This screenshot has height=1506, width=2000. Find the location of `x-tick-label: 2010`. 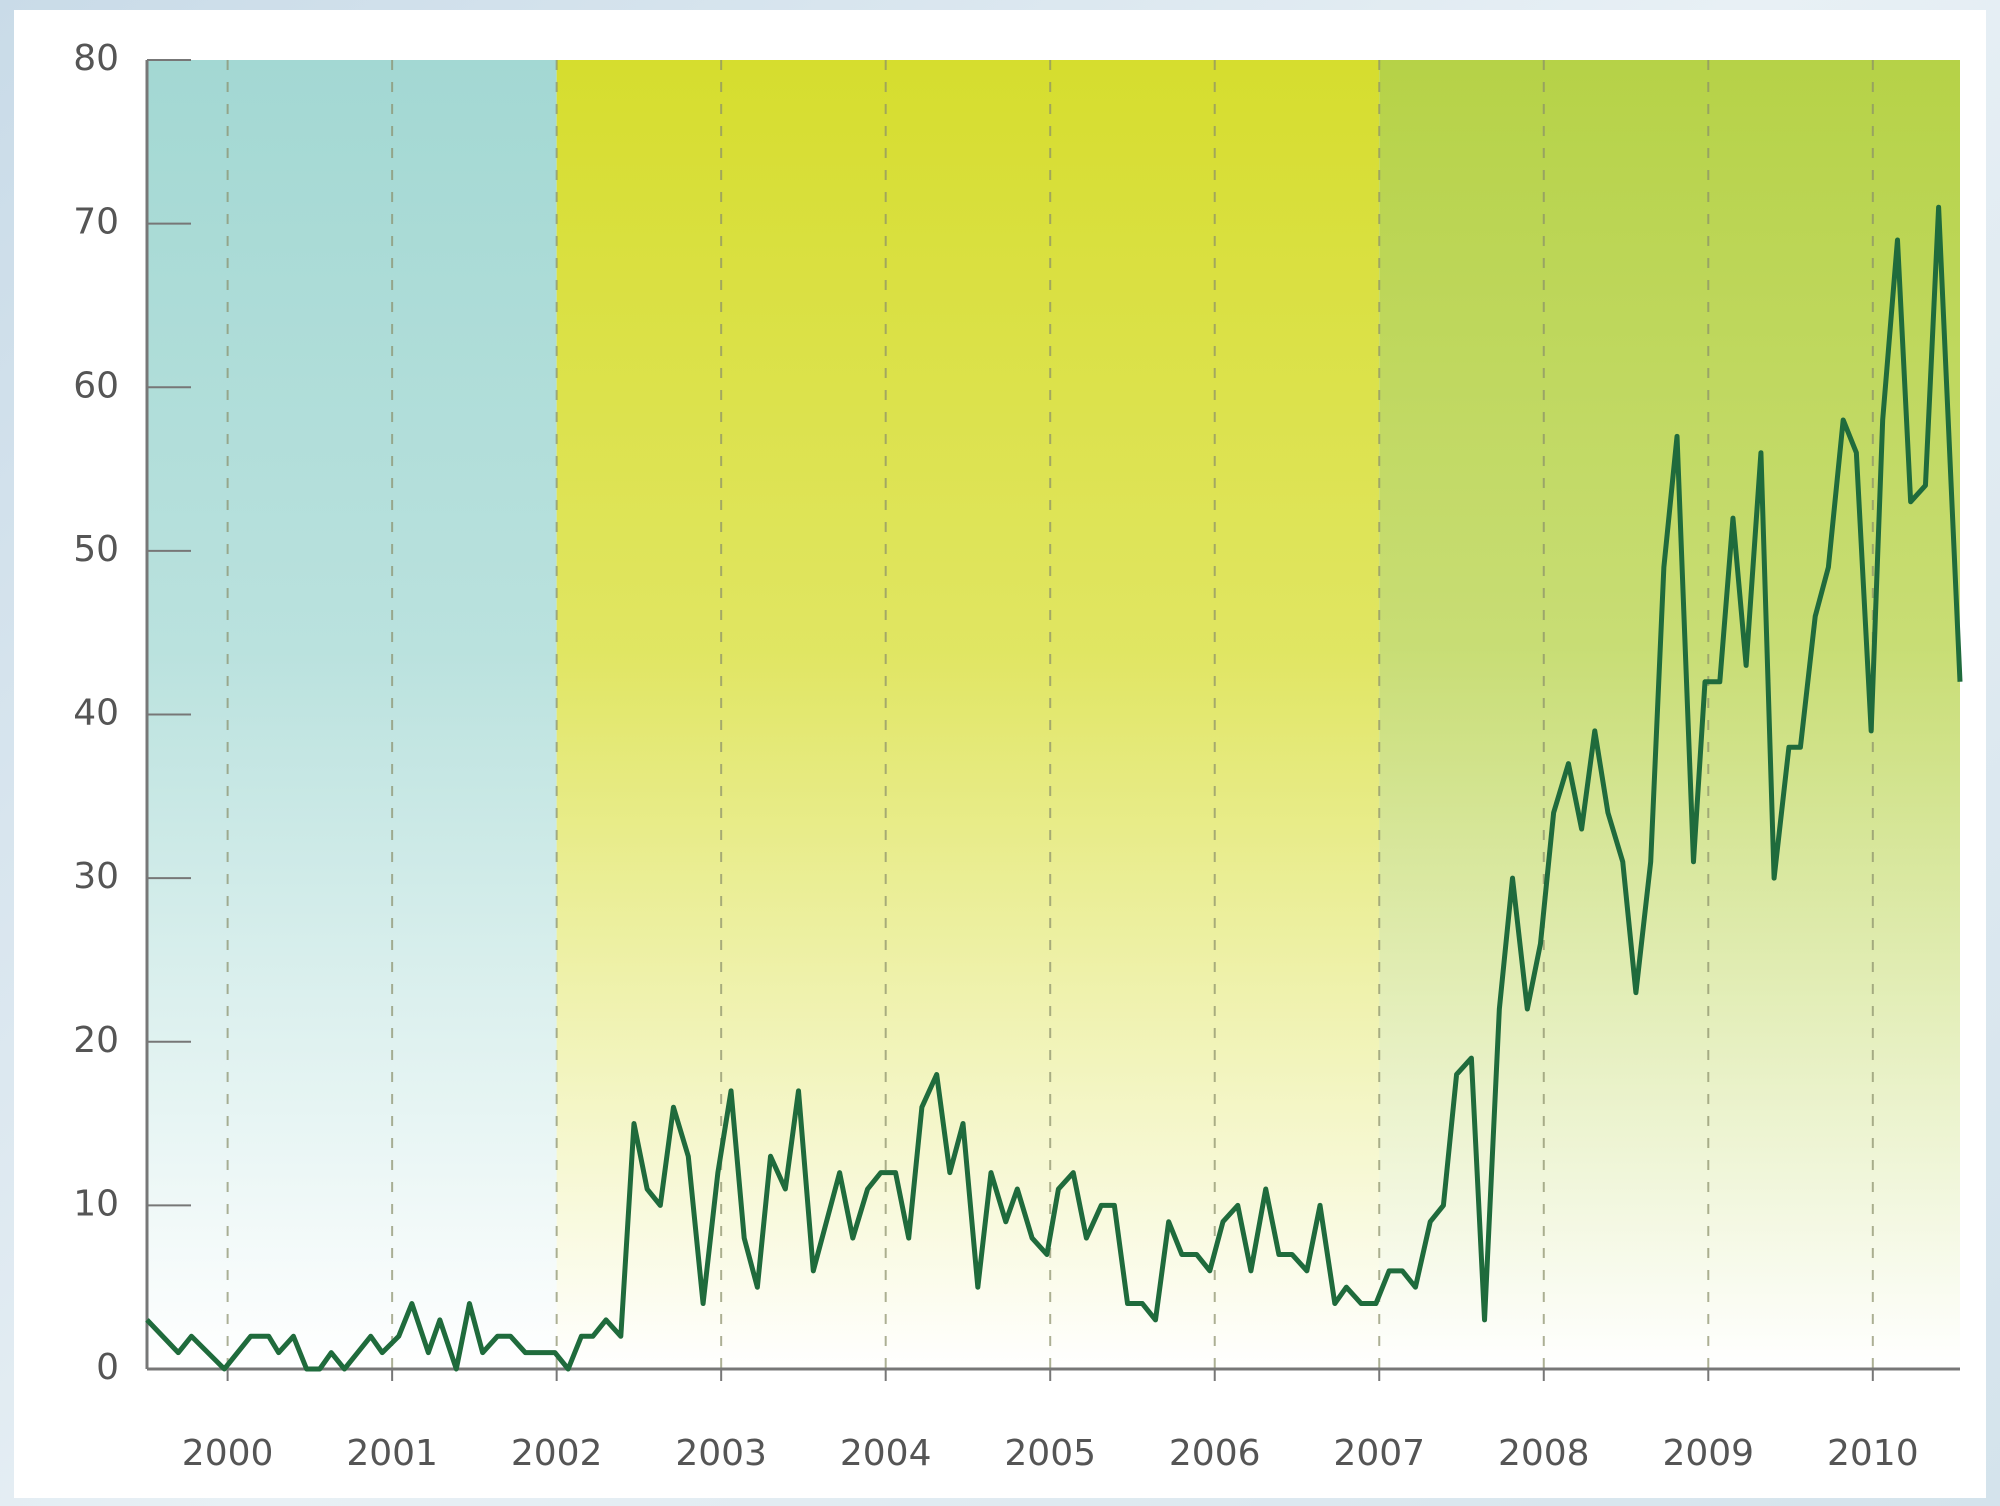

x-tick-label: 2010 is located at coordinates (1873, 1453).